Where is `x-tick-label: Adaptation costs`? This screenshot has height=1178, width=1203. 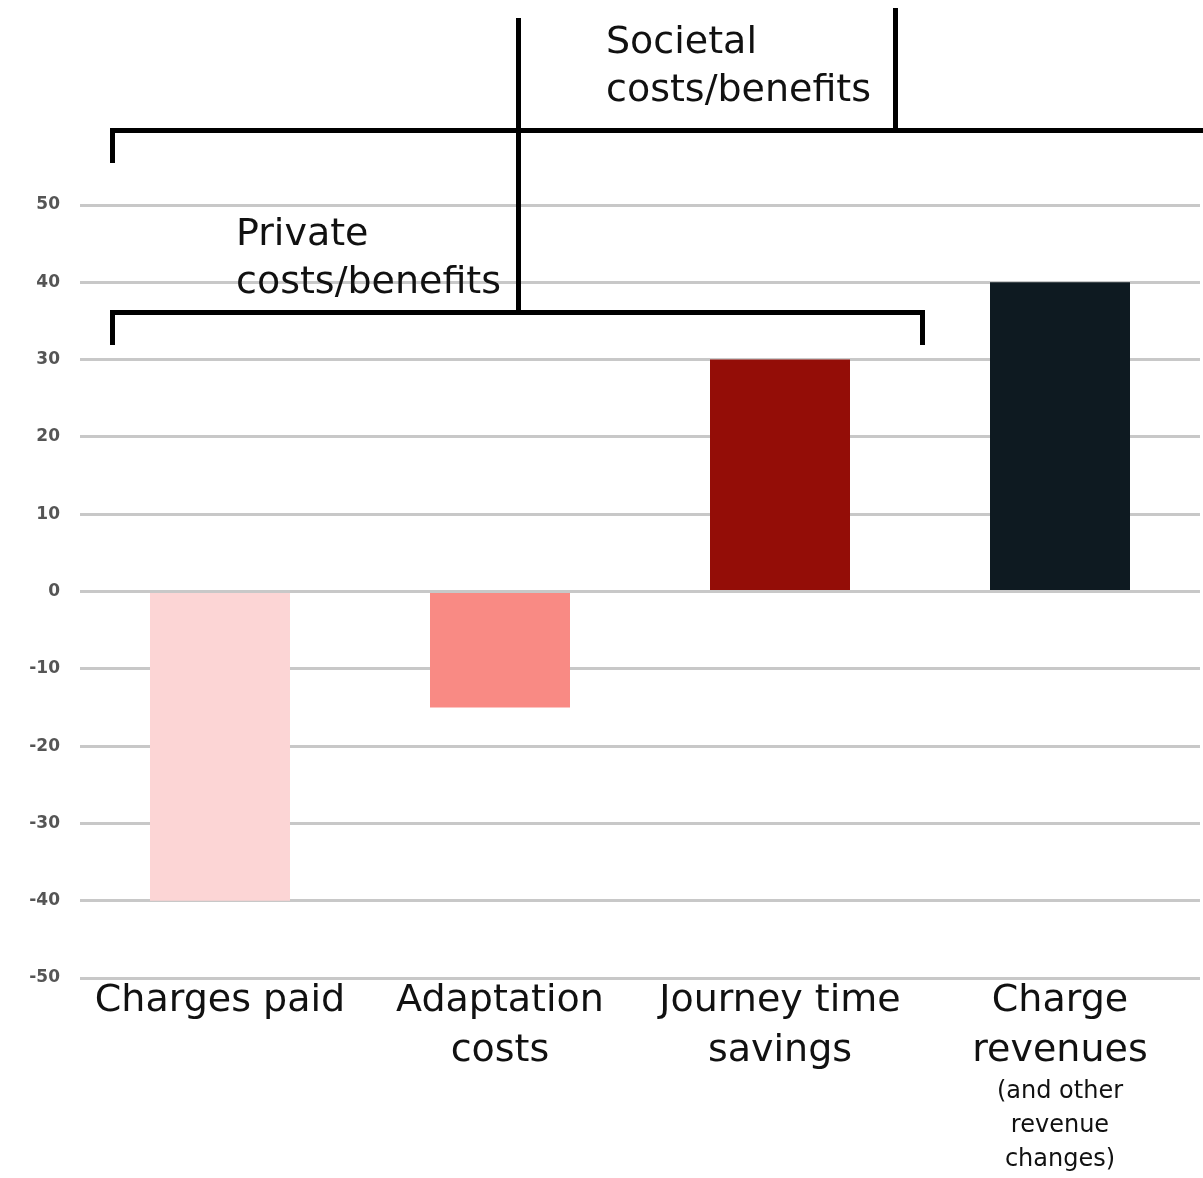
x-tick-label: Adaptation costs is located at coordinates (500, 1023).